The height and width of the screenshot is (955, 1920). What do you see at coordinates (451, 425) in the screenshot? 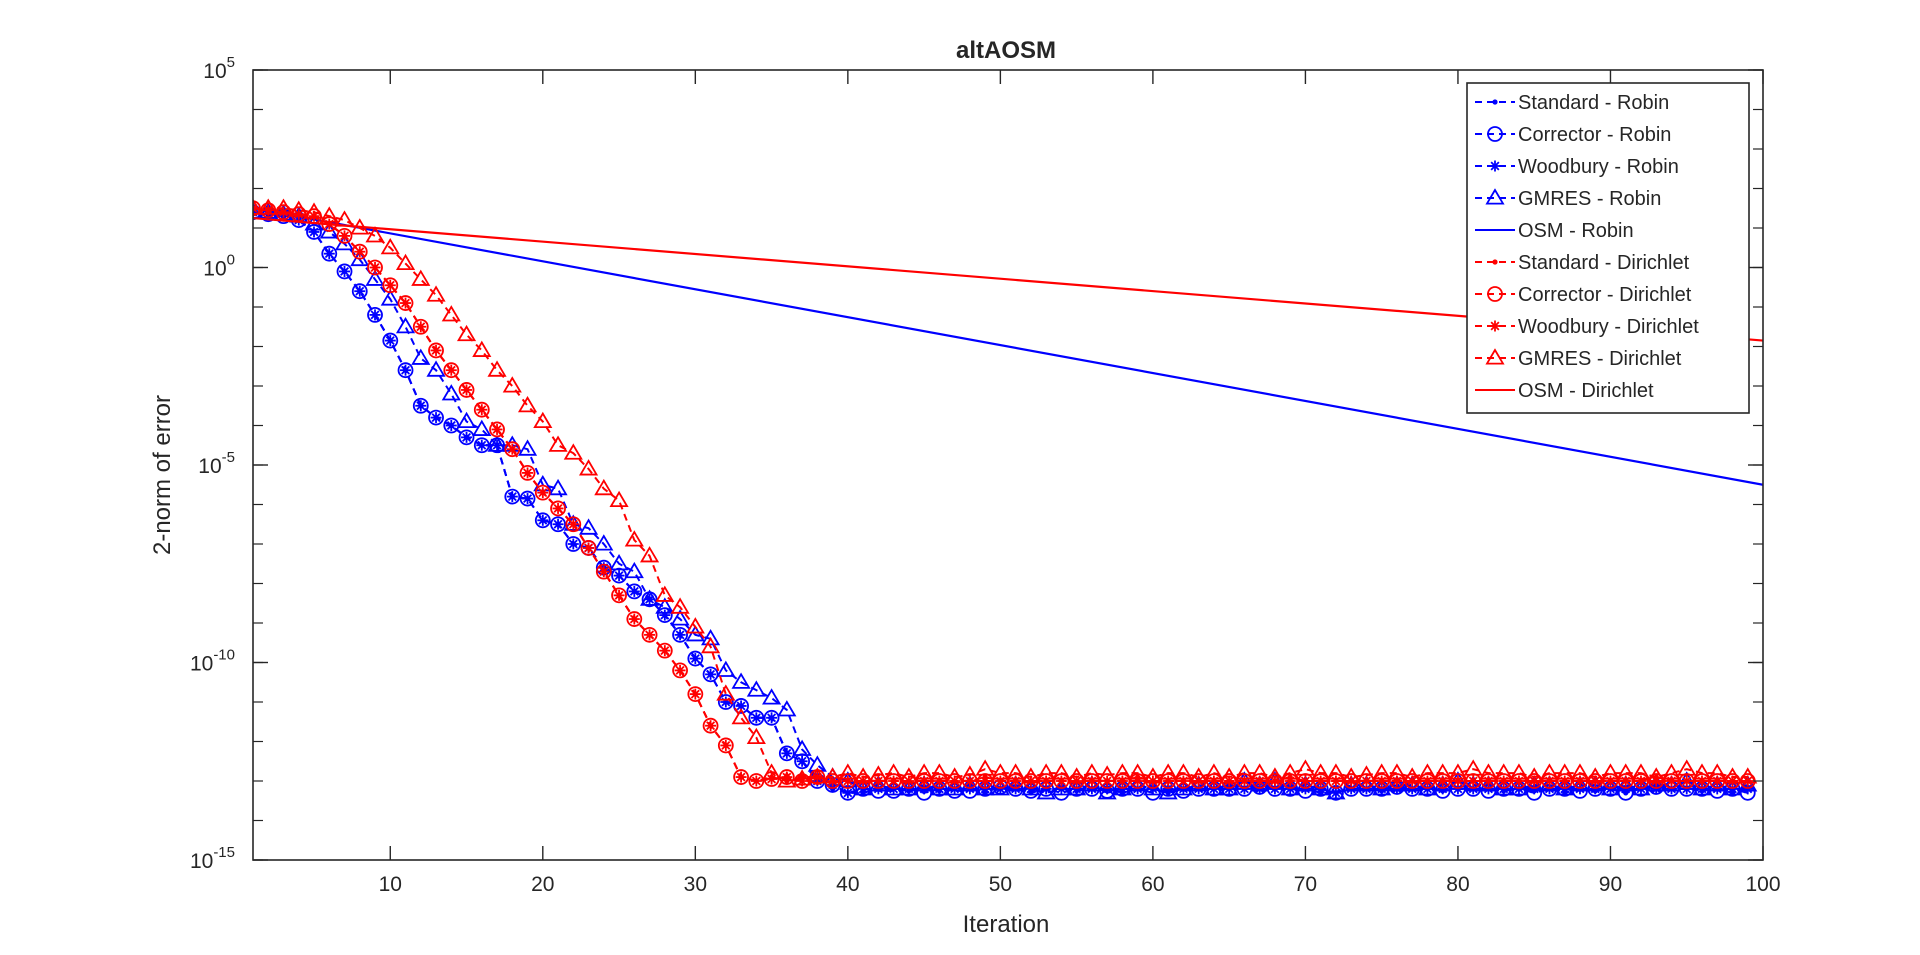
I see `data-point-2-14-d2` at bounding box center [451, 425].